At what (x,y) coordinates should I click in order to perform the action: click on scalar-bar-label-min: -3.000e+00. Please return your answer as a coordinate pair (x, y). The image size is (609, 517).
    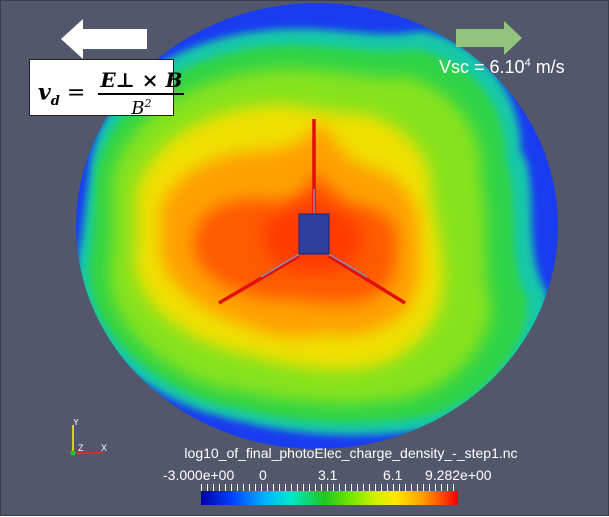
    Looking at the image, I should click on (199, 475).